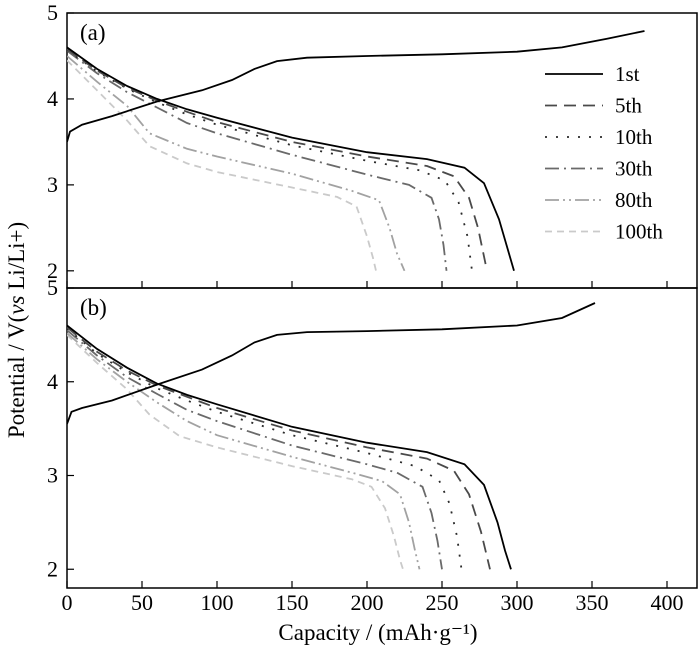 The width and height of the screenshot is (700, 650). What do you see at coordinates (222, 165) in the screenshot?
I see `discharge-curve-100th` at bounding box center [222, 165].